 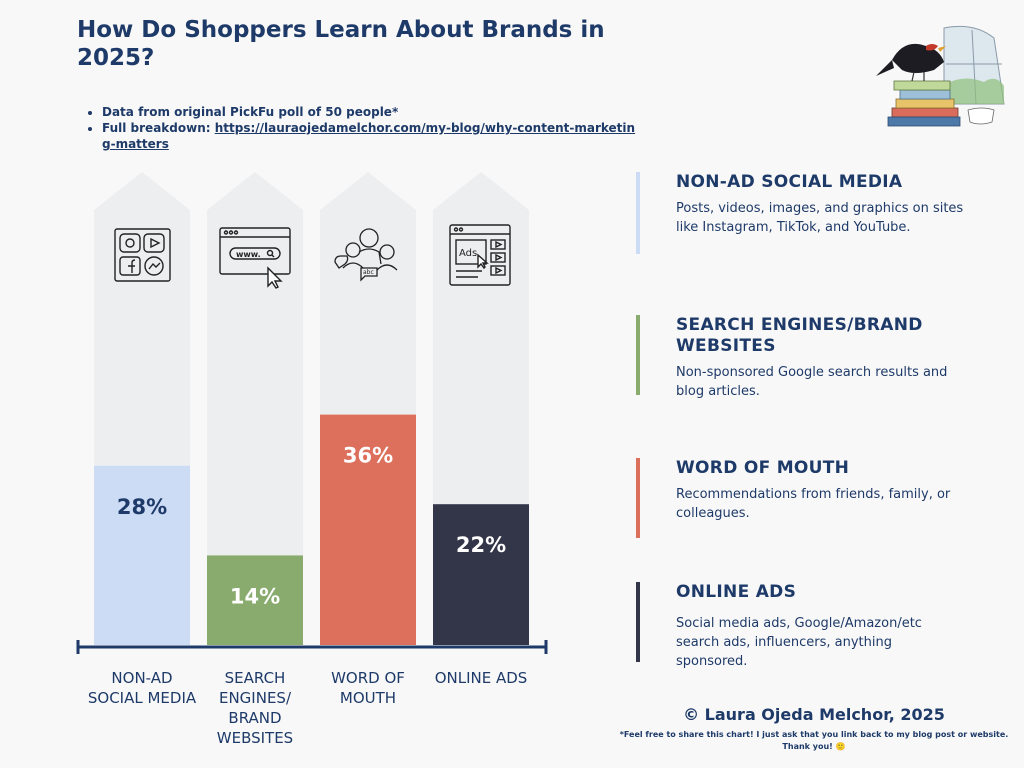 I want to click on data-labels: 28% 14% 36% 22%, so click(x=311, y=526).